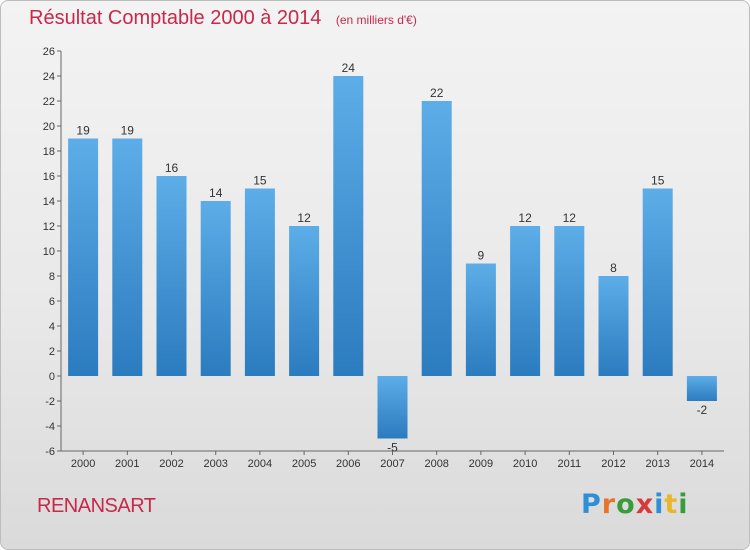 This screenshot has height=550, width=750. I want to click on y-tick-label: -6, so click(50, 452).